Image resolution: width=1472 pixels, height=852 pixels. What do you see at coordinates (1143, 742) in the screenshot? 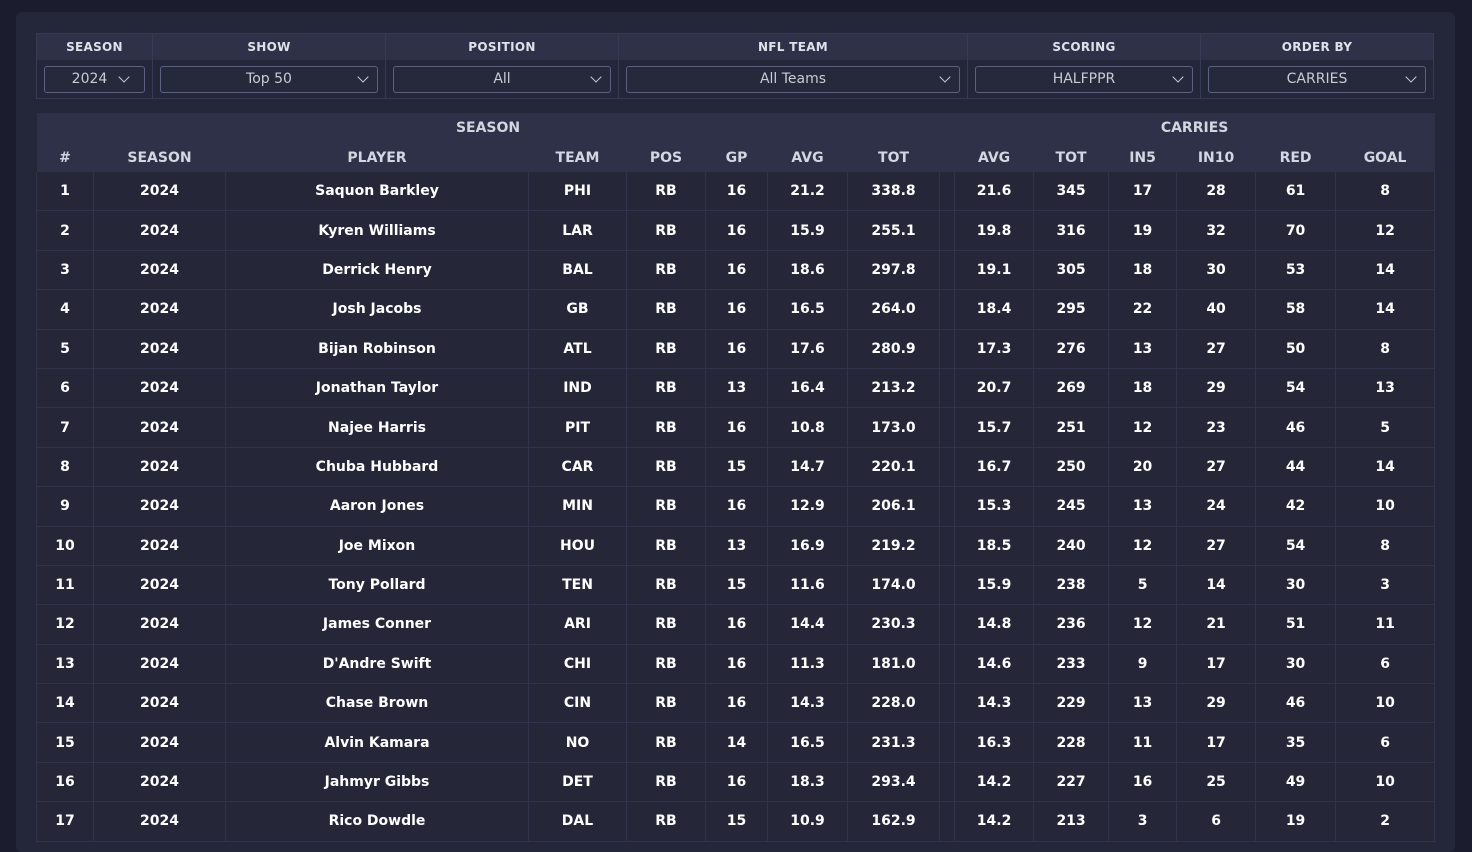
I see `cell-in5: 11` at bounding box center [1143, 742].